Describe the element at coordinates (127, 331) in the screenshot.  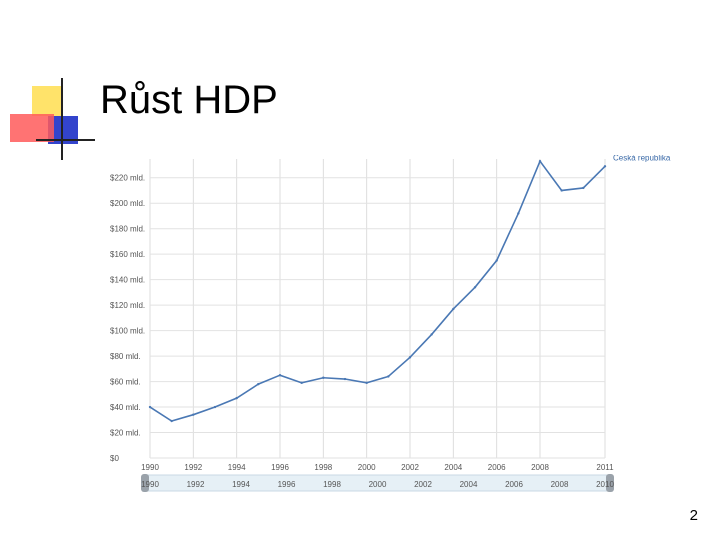
I see `y-tick-label-100: $100 mld.` at that location.